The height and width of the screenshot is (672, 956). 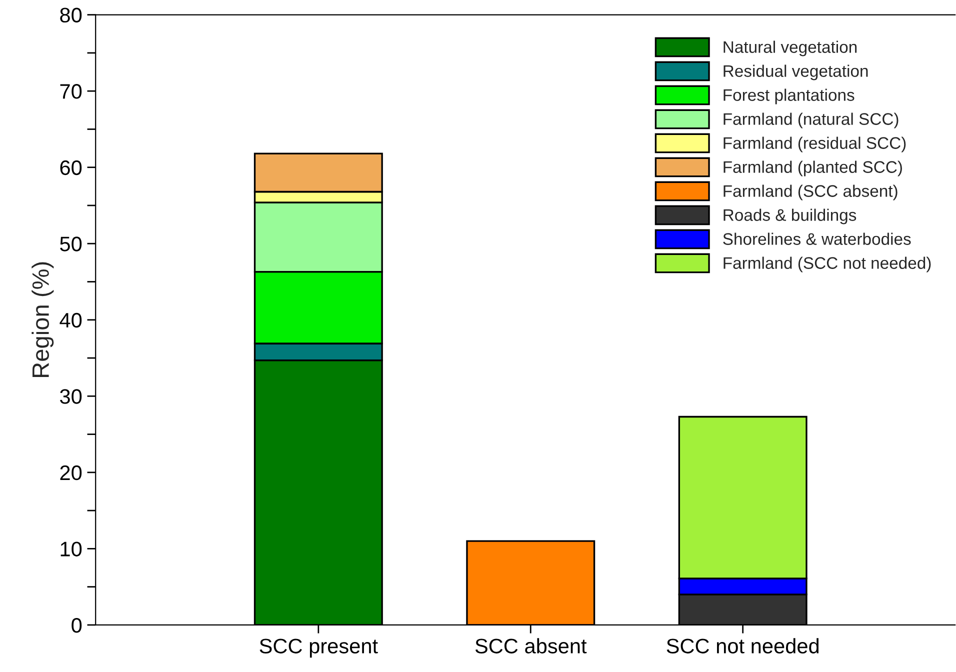 What do you see at coordinates (77, 625) in the screenshot?
I see `y-tick-label: 0` at bounding box center [77, 625].